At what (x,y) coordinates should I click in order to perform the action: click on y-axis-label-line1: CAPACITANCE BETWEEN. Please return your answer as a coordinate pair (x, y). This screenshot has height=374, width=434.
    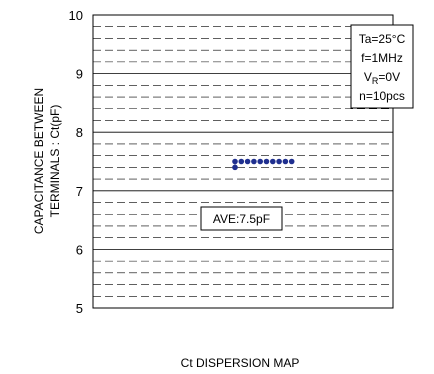
    Looking at the image, I should click on (39, 161).